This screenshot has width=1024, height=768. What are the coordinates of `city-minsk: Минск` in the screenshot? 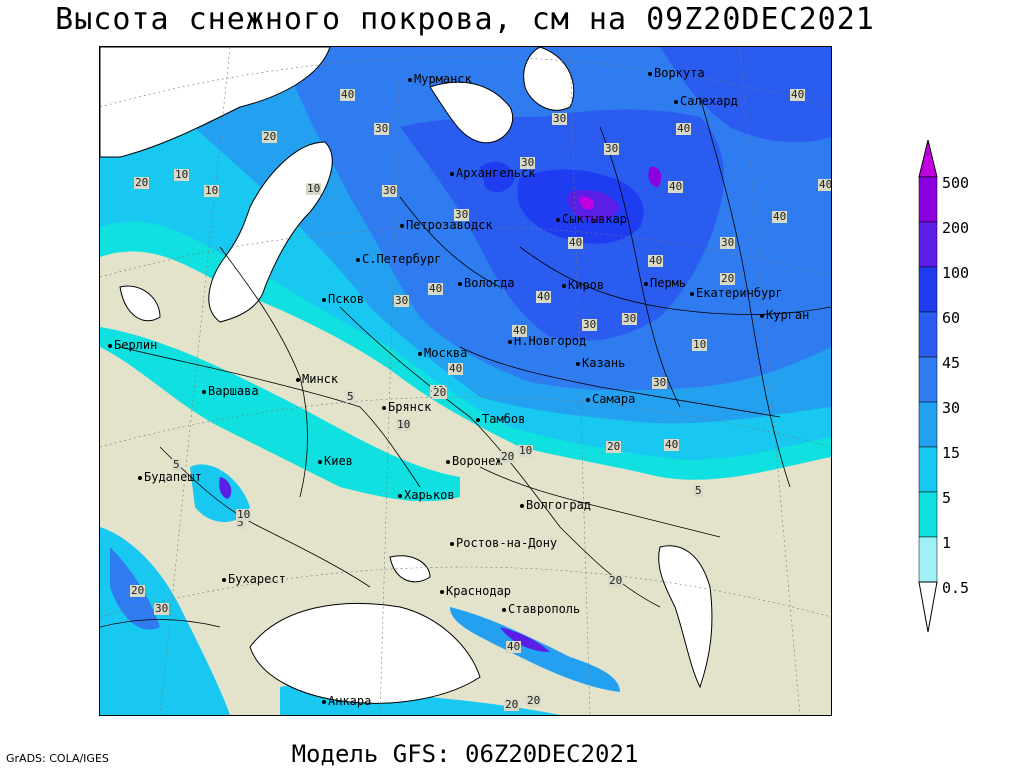 It's located at (317, 379).